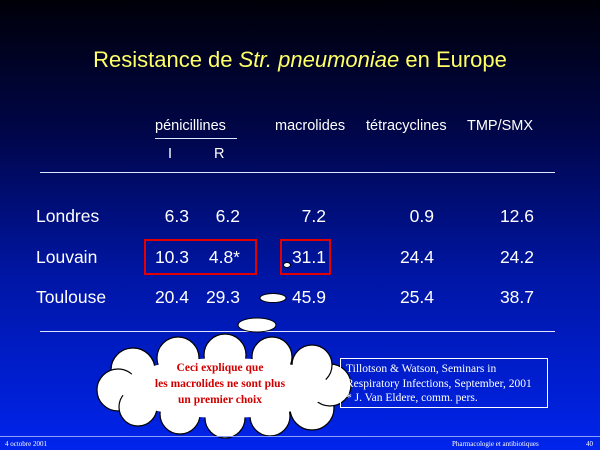 The image size is (600, 450). What do you see at coordinates (71, 297) in the screenshot?
I see `row-city-toulouse: Toulouse` at bounding box center [71, 297].